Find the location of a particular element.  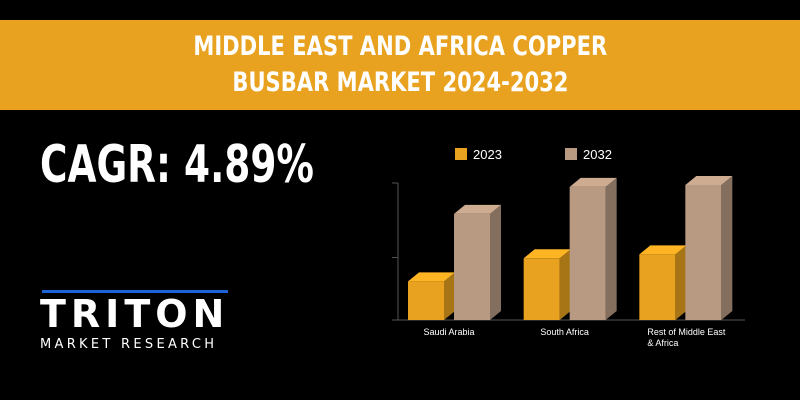

x-tick-label-0: Saudi Arabia is located at coordinates (448, 332).